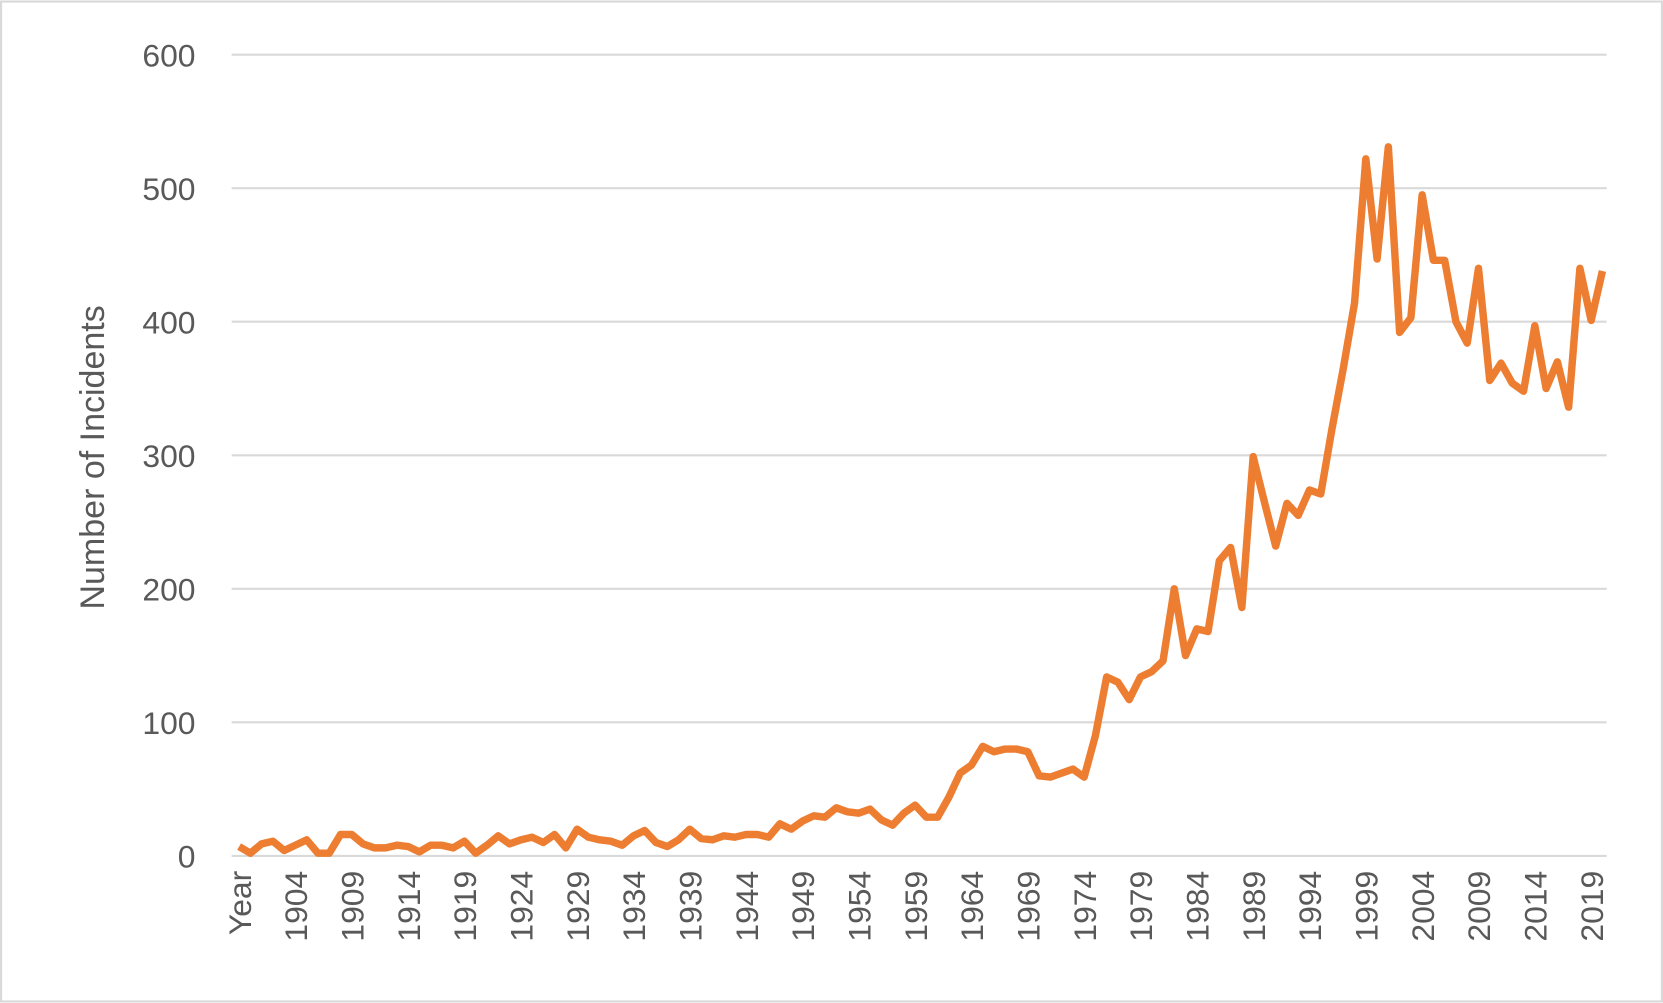 The height and width of the screenshot is (1003, 1663). Describe the element at coordinates (1310, 906) in the screenshot. I see `x-tick-label: 1994` at that location.